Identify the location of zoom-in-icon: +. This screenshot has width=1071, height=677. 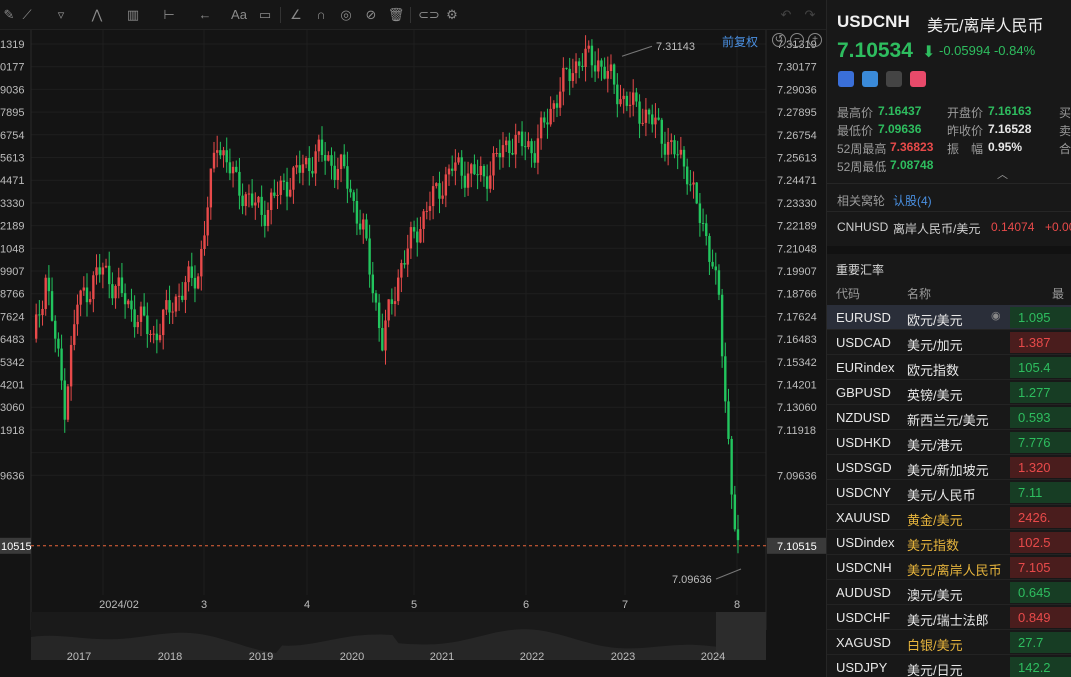
(815, 40).